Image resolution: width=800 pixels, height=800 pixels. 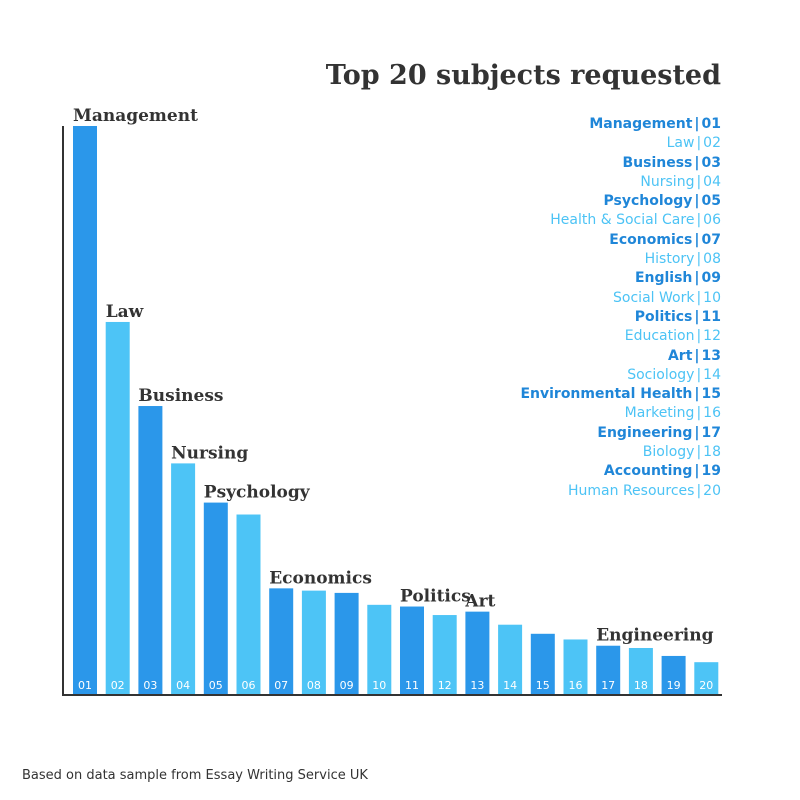 What do you see at coordinates (125, 312) in the screenshot?
I see `bar-label: Law` at bounding box center [125, 312].